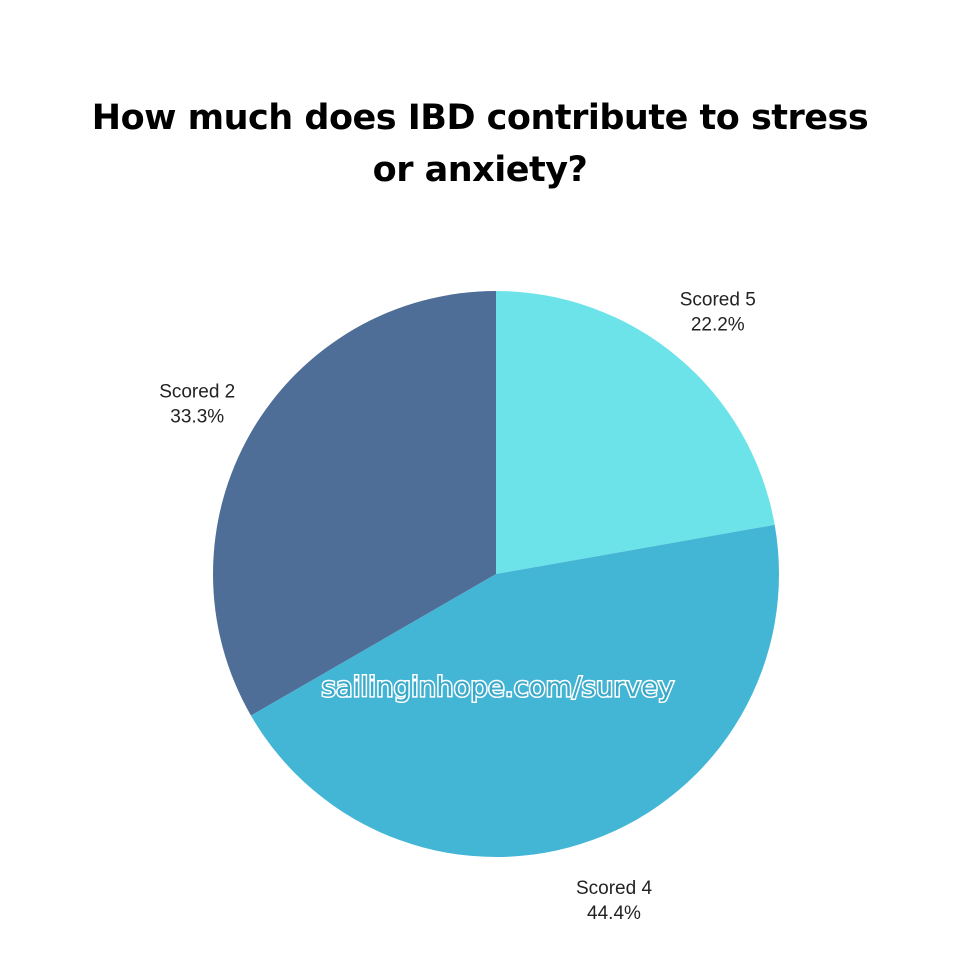 The height and width of the screenshot is (960, 960). I want to click on slice-label-value: 22.2%, so click(718, 325).